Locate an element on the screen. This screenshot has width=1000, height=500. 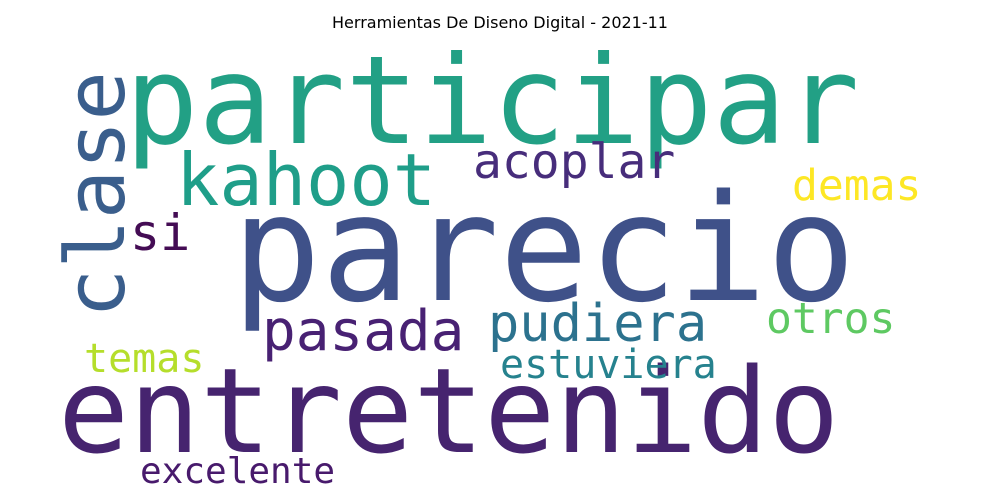
word-kahoot: kahoot is located at coordinates (306, 180).